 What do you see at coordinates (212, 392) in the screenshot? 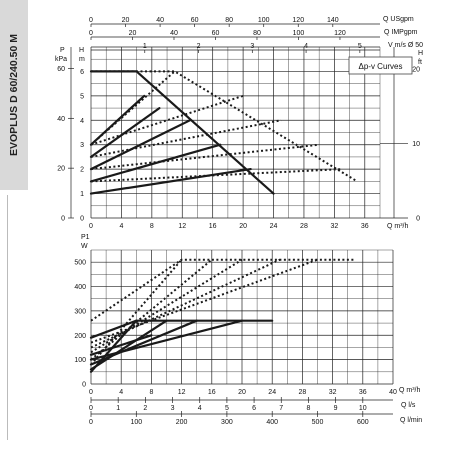
I see `bottom-q-tick: 16` at bounding box center [212, 392].